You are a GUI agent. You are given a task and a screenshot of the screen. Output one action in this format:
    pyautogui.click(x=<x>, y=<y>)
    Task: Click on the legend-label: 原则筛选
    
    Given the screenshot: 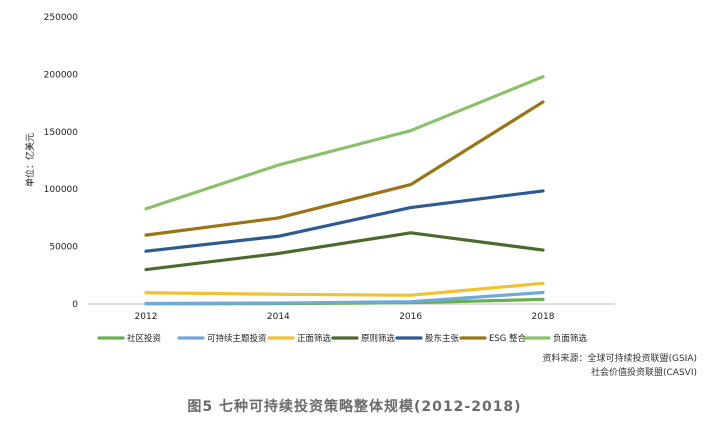 What is the action you would take?
    pyautogui.click(x=378, y=338)
    